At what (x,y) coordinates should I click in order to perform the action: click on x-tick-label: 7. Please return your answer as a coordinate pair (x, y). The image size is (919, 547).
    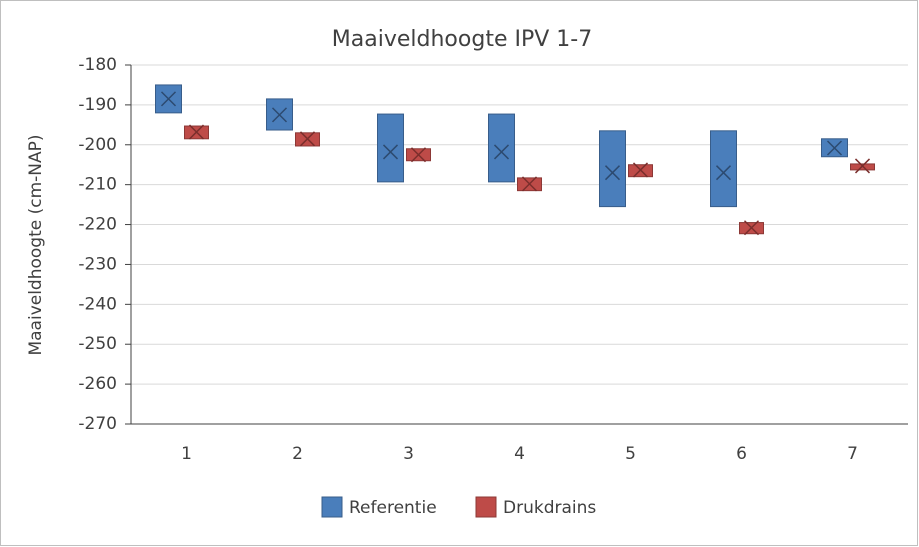
    Looking at the image, I should click on (852, 454).